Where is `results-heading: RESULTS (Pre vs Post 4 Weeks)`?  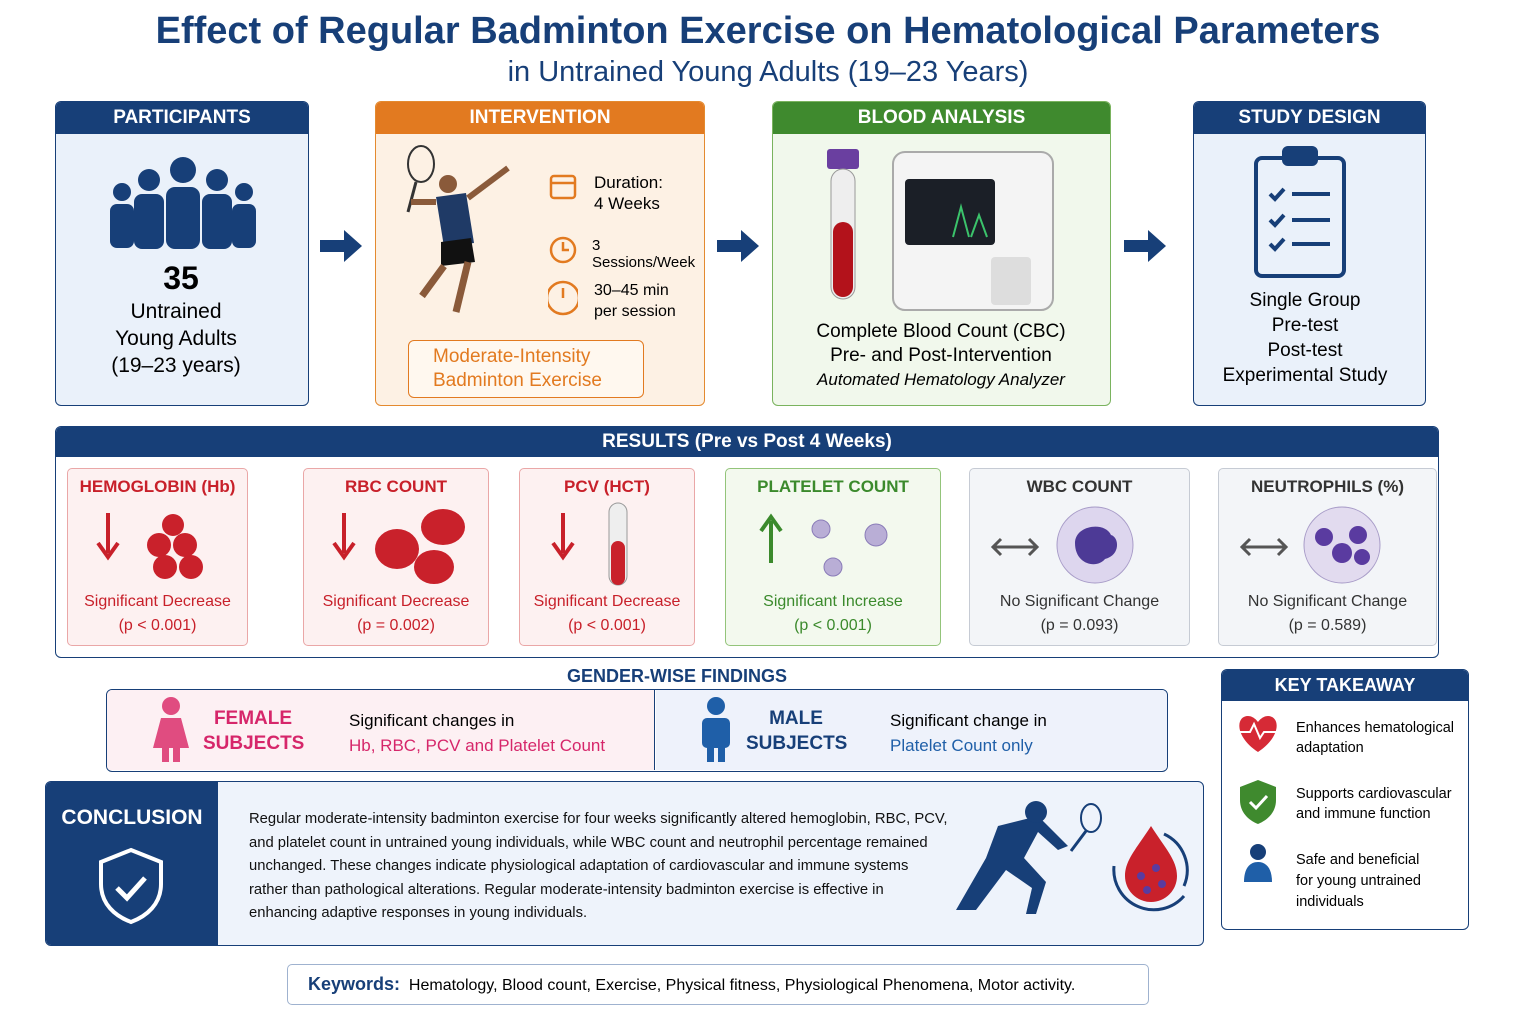 results-heading: RESULTS (Pre vs Post 4 Weeks) is located at coordinates (747, 442).